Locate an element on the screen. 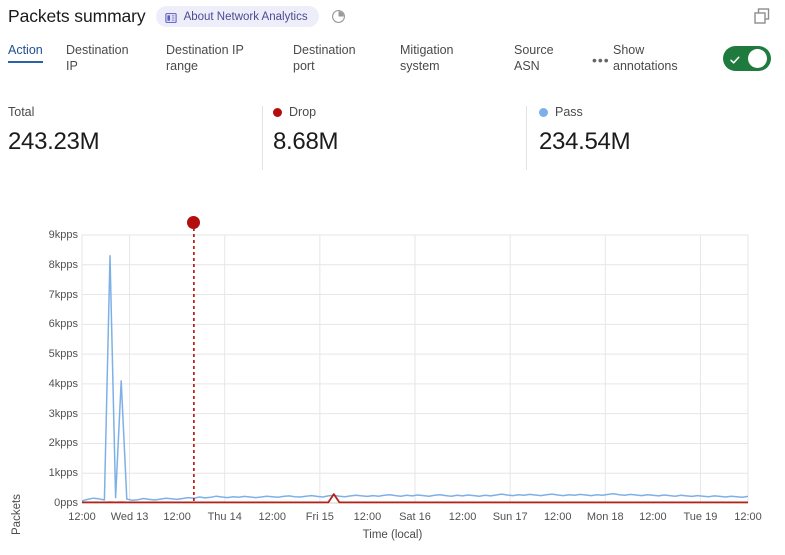 This screenshot has width=785, height=555. tab-destination-ip-range: Destination IP range is located at coordinates (208, 60).